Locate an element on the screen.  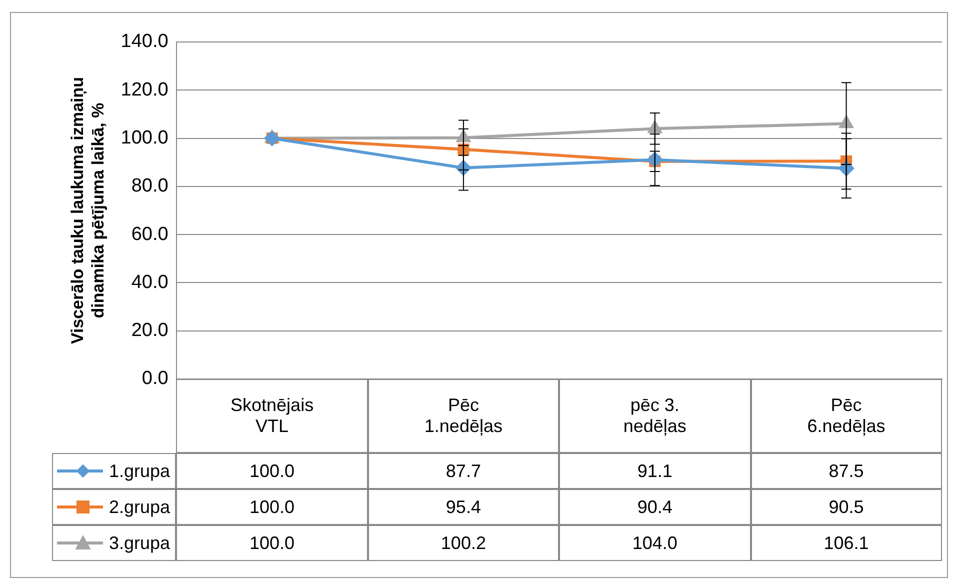
data-label: 90.4 is located at coordinates (655, 507).